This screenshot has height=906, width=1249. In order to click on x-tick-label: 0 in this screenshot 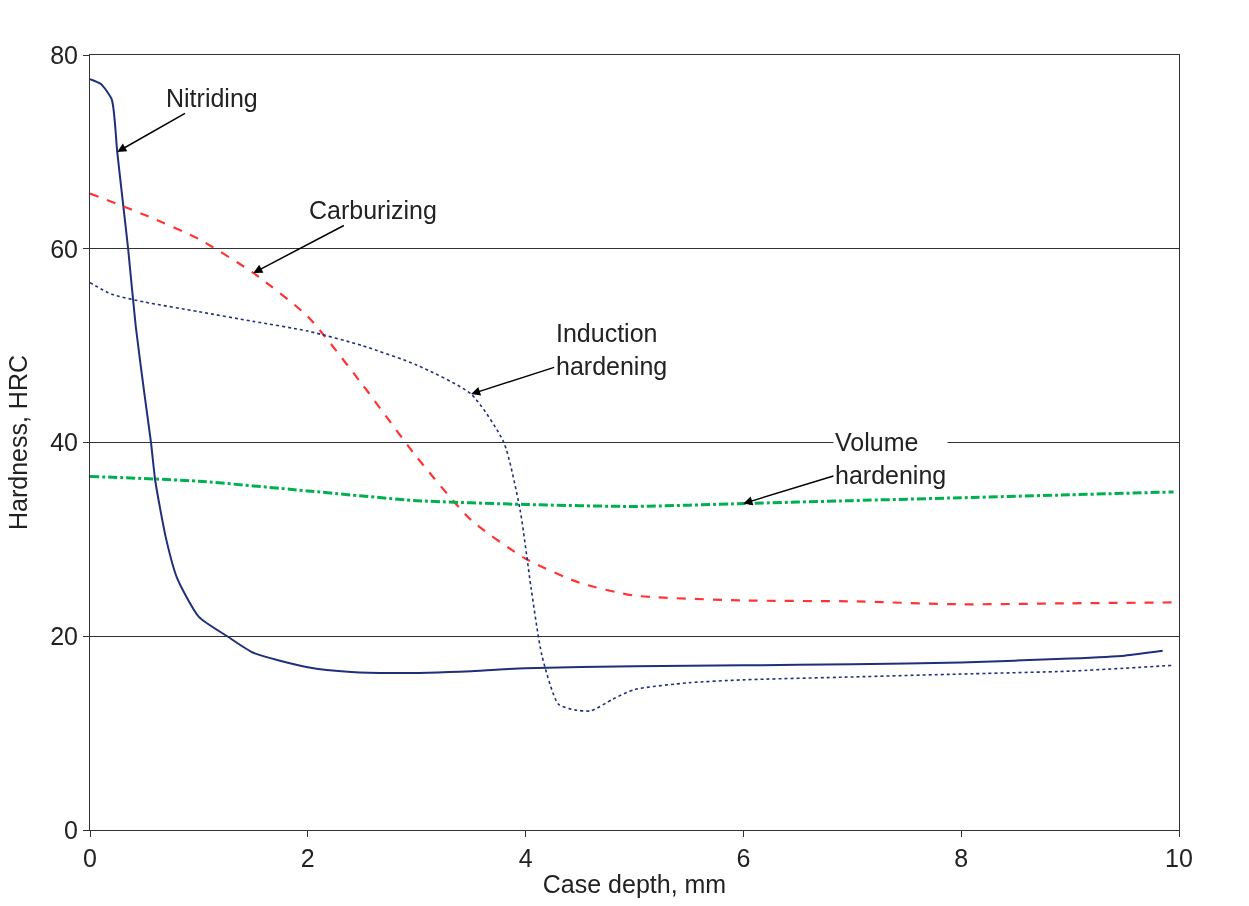, I will do `click(90, 858)`.